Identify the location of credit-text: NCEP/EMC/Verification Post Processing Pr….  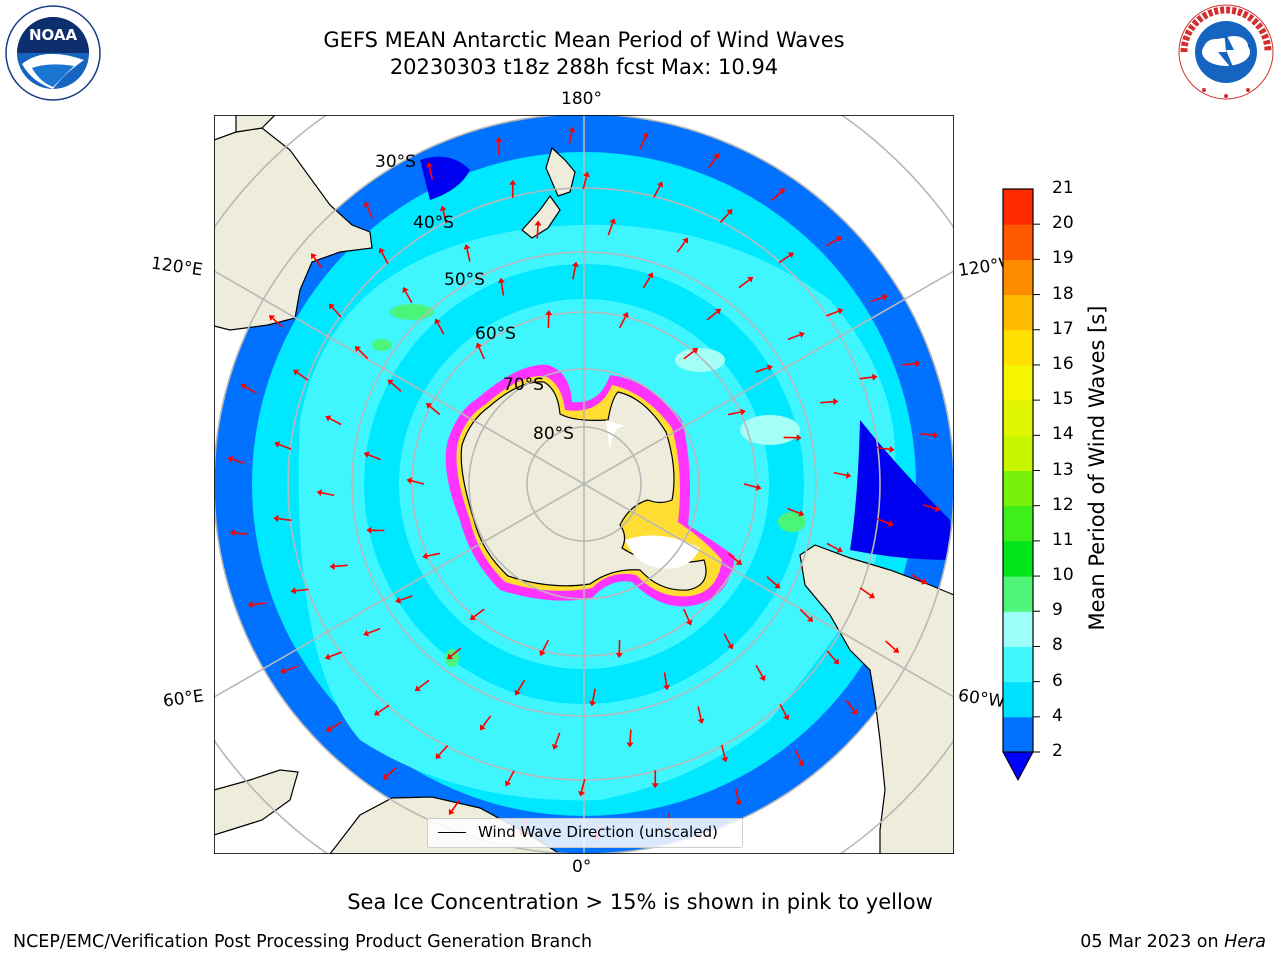
(303, 942).